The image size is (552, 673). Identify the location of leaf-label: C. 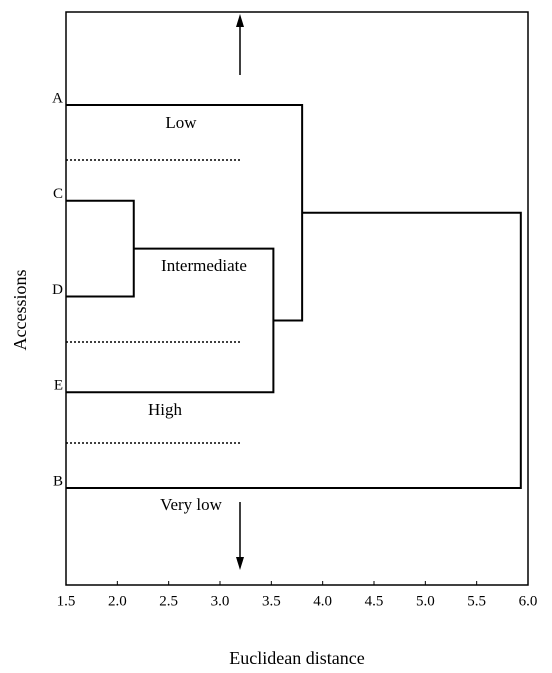
(58, 194).